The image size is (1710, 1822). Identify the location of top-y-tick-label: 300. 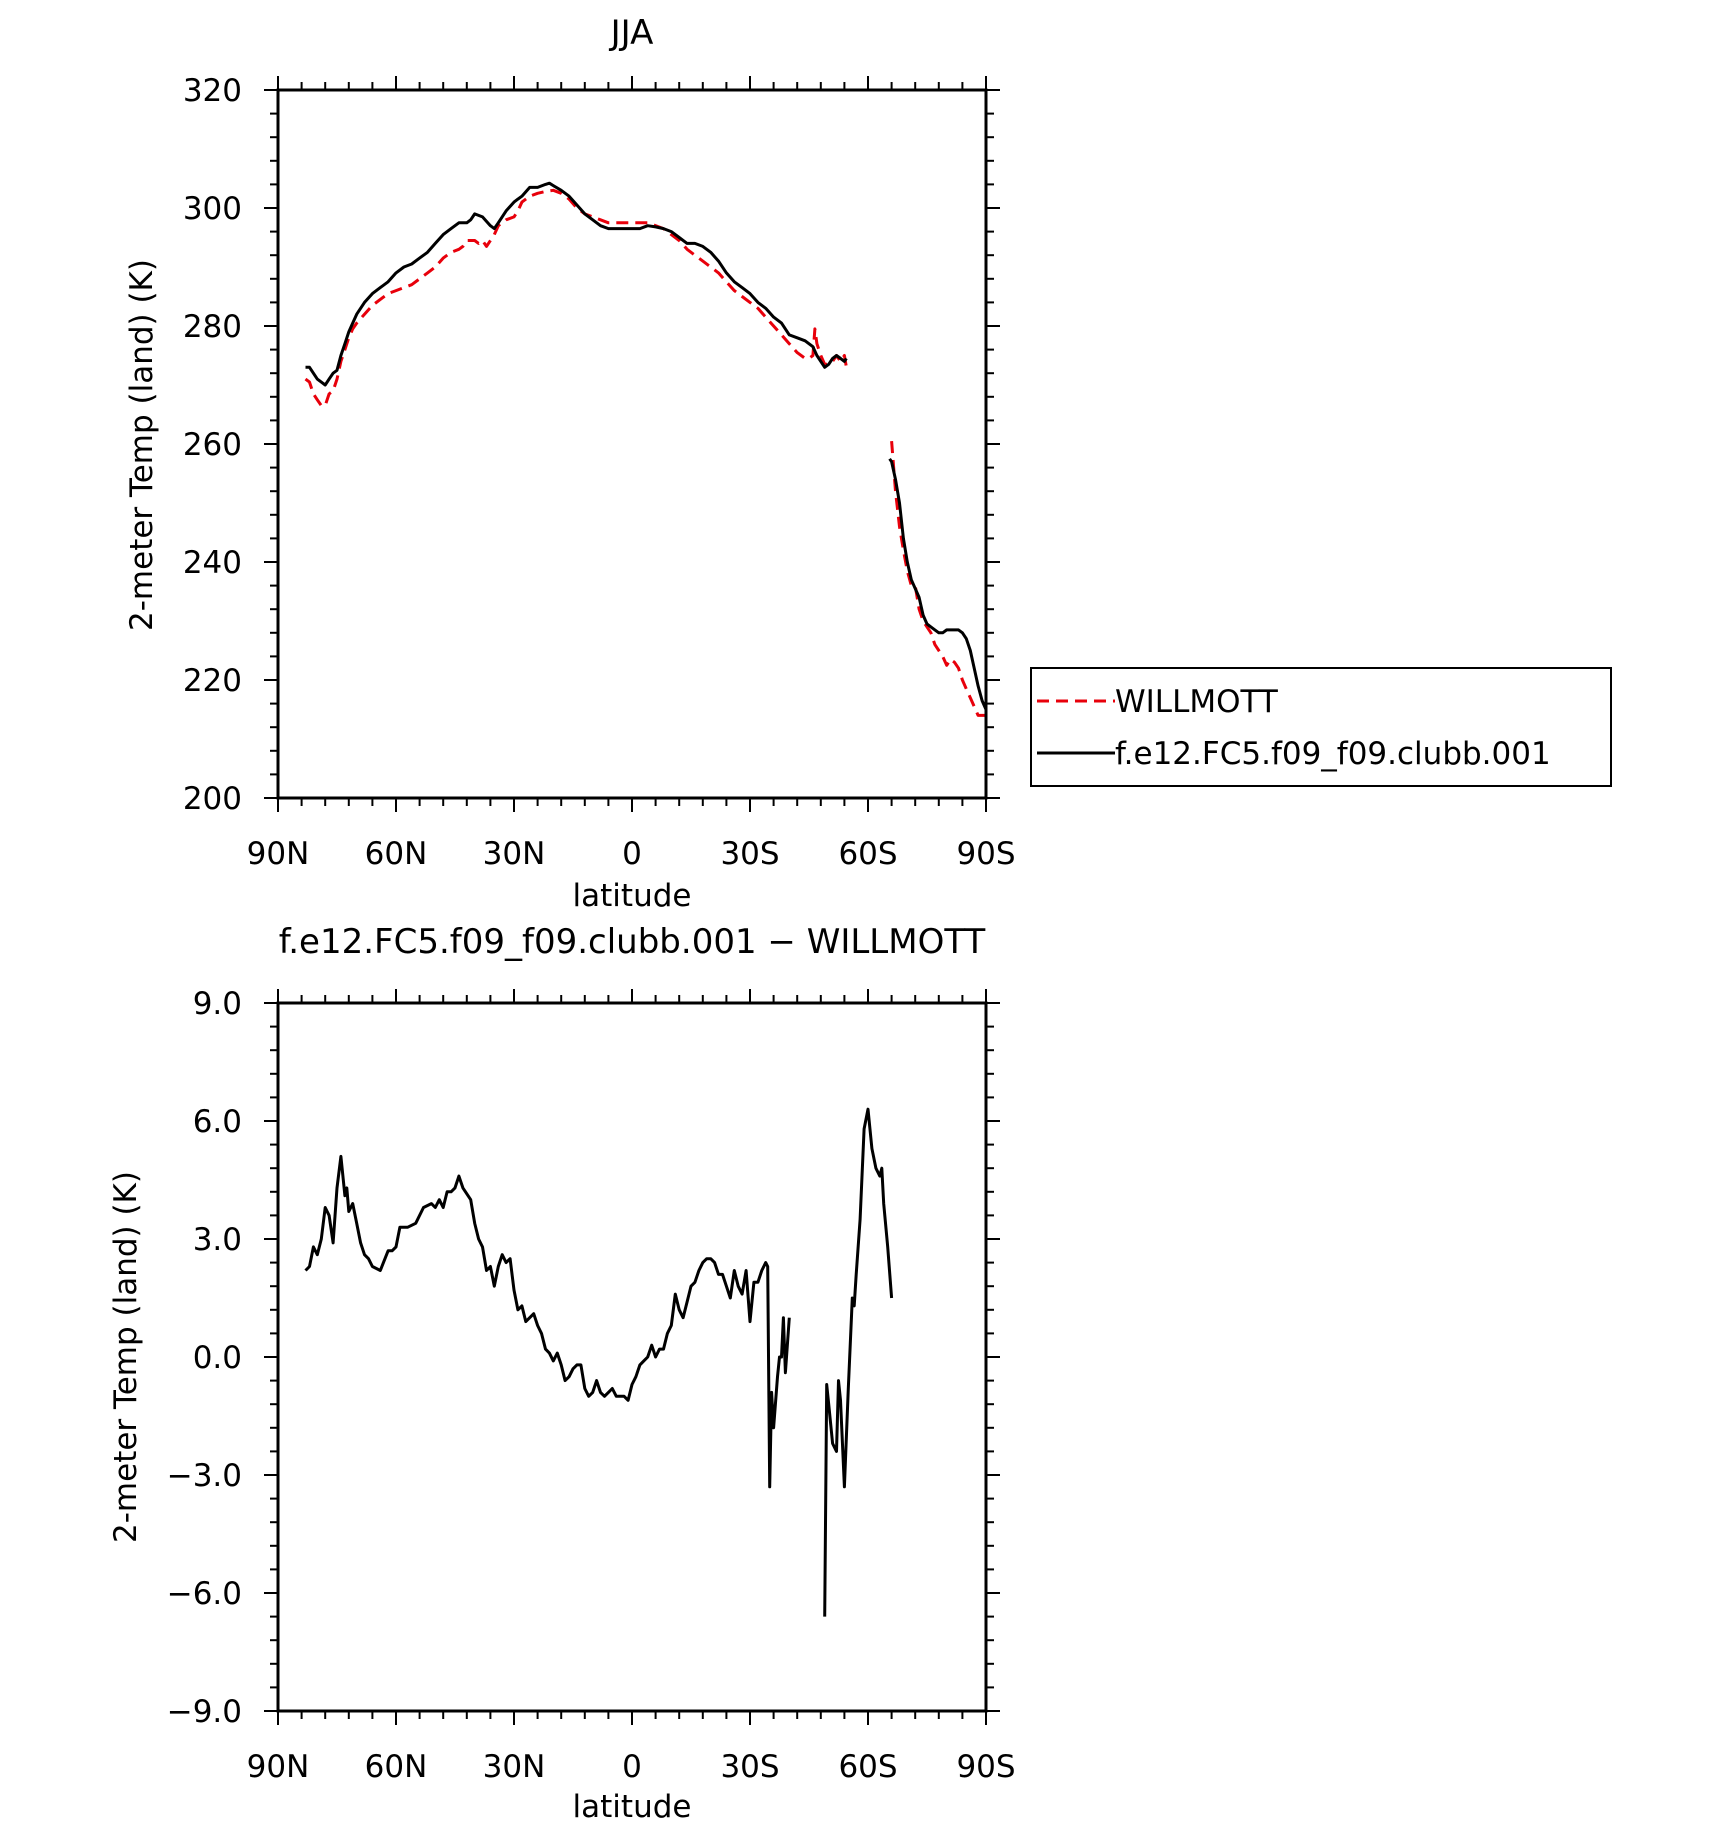
(212, 209).